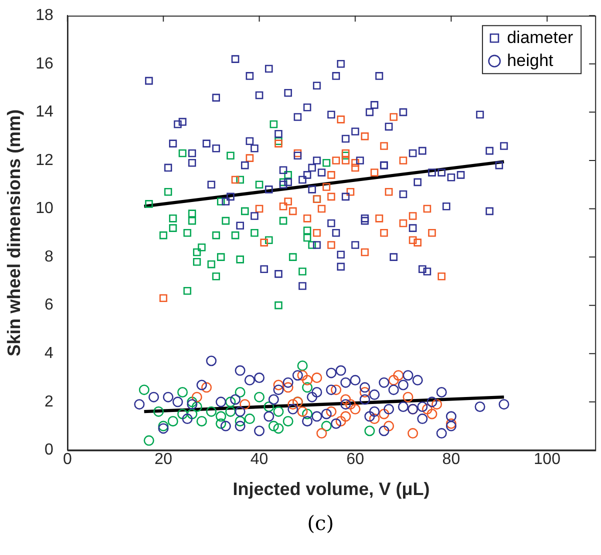  What do you see at coordinates (451, 459) in the screenshot?
I see `x-tick-label: 80` at bounding box center [451, 459].